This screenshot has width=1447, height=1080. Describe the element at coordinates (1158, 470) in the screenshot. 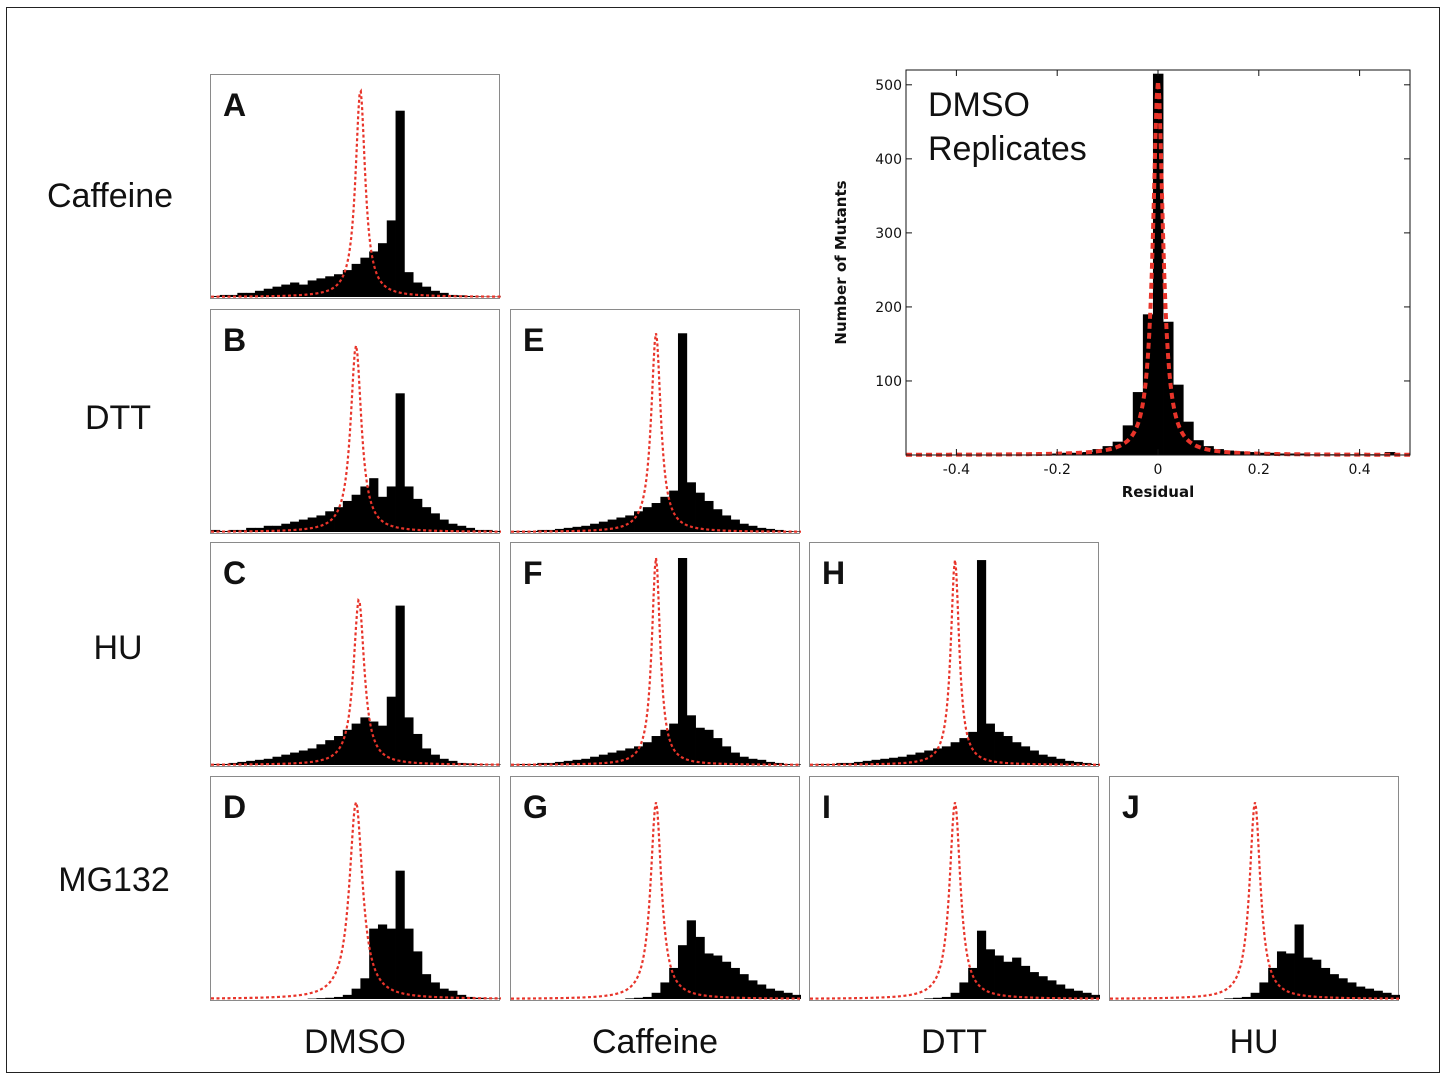

I see `x-tick-label: 0` at that location.